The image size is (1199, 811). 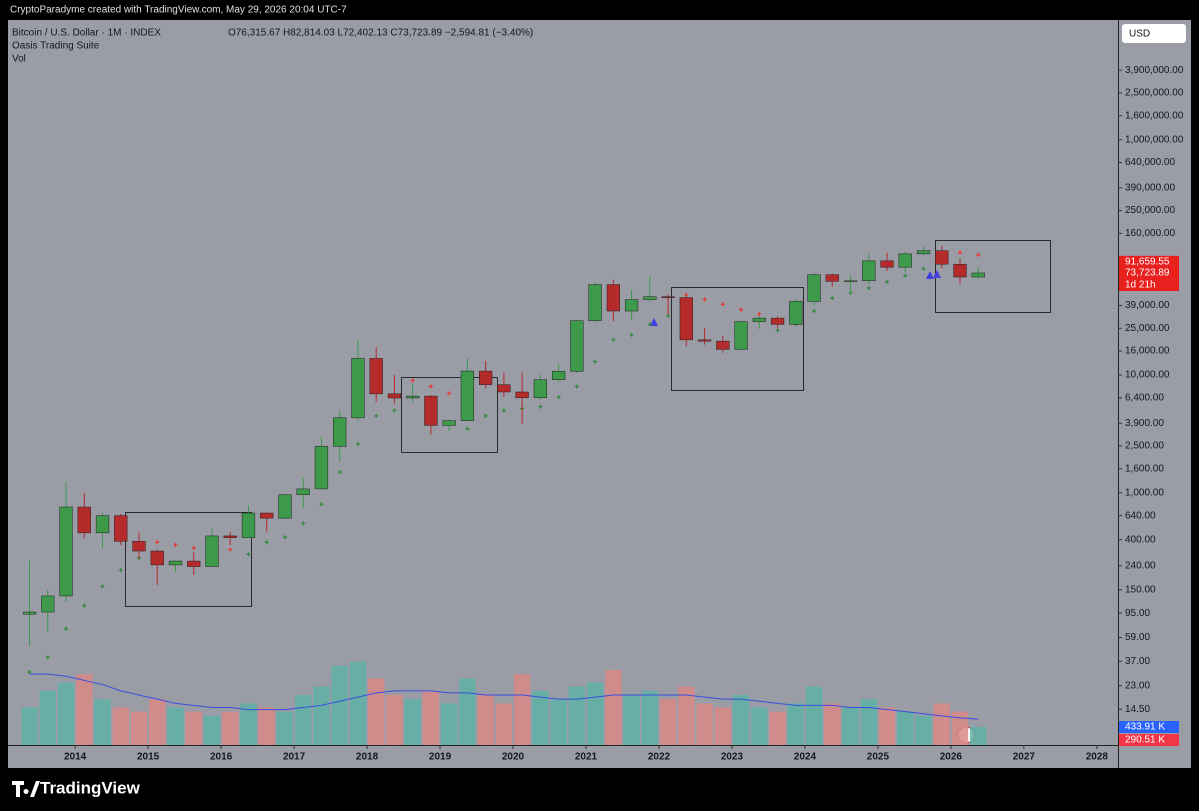 I want to click on y-tick-label: 160,000.00, so click(x=1150, y=233).